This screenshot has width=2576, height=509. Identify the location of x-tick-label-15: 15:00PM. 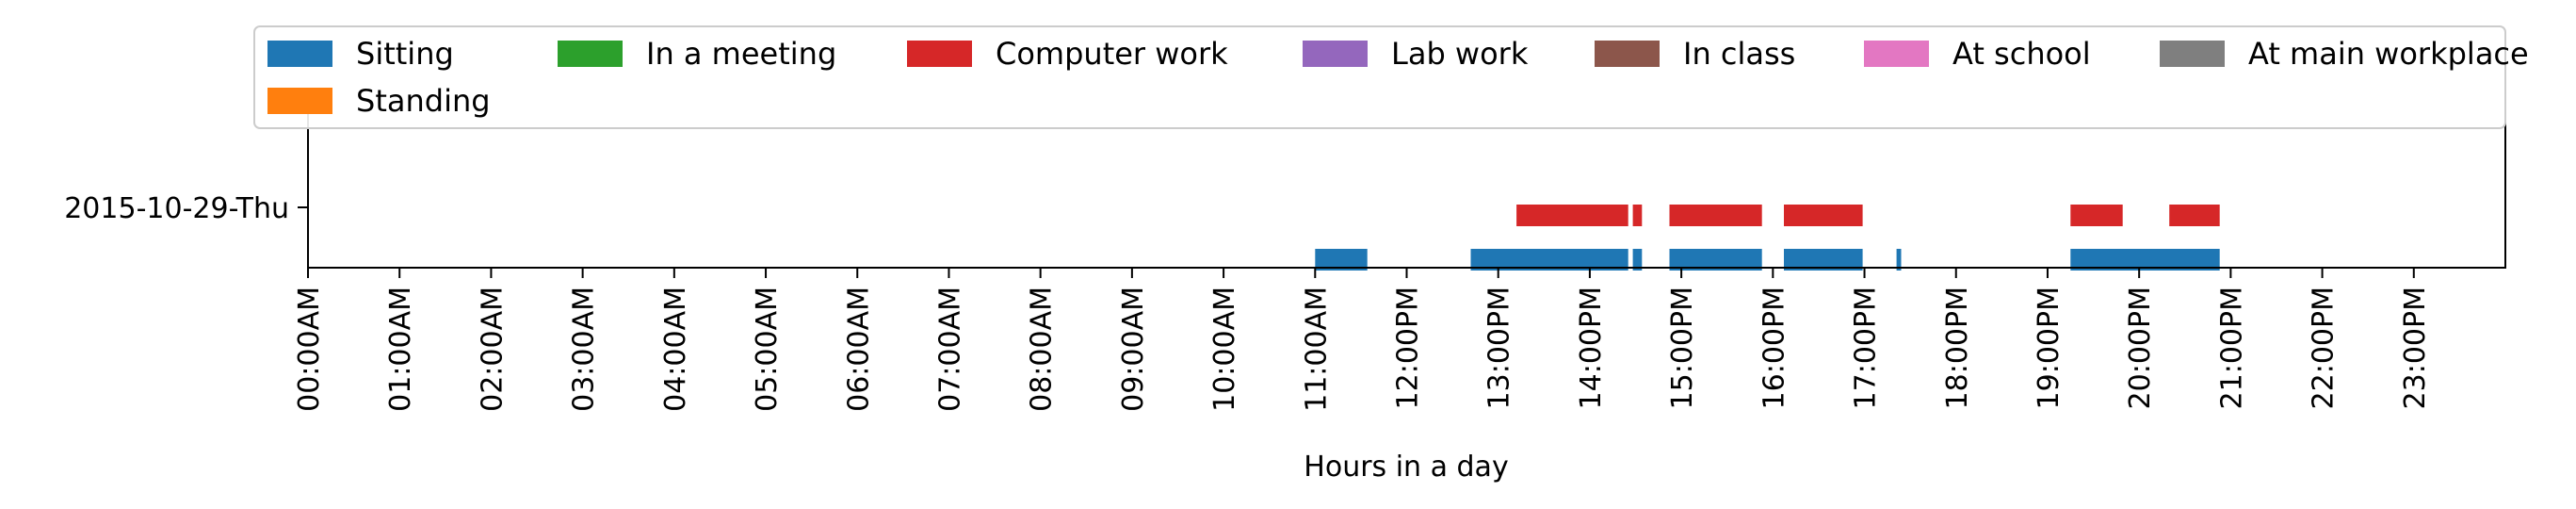
(1682, 348).